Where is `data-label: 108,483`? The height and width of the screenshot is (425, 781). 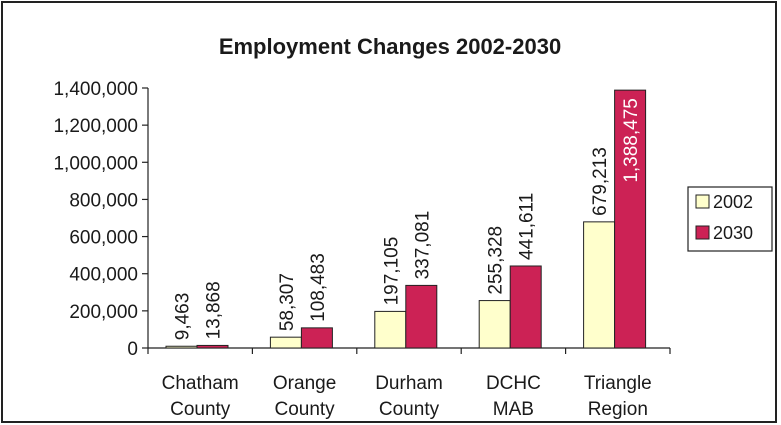 data-label: 108,483 is located at coordinates (318, 287).